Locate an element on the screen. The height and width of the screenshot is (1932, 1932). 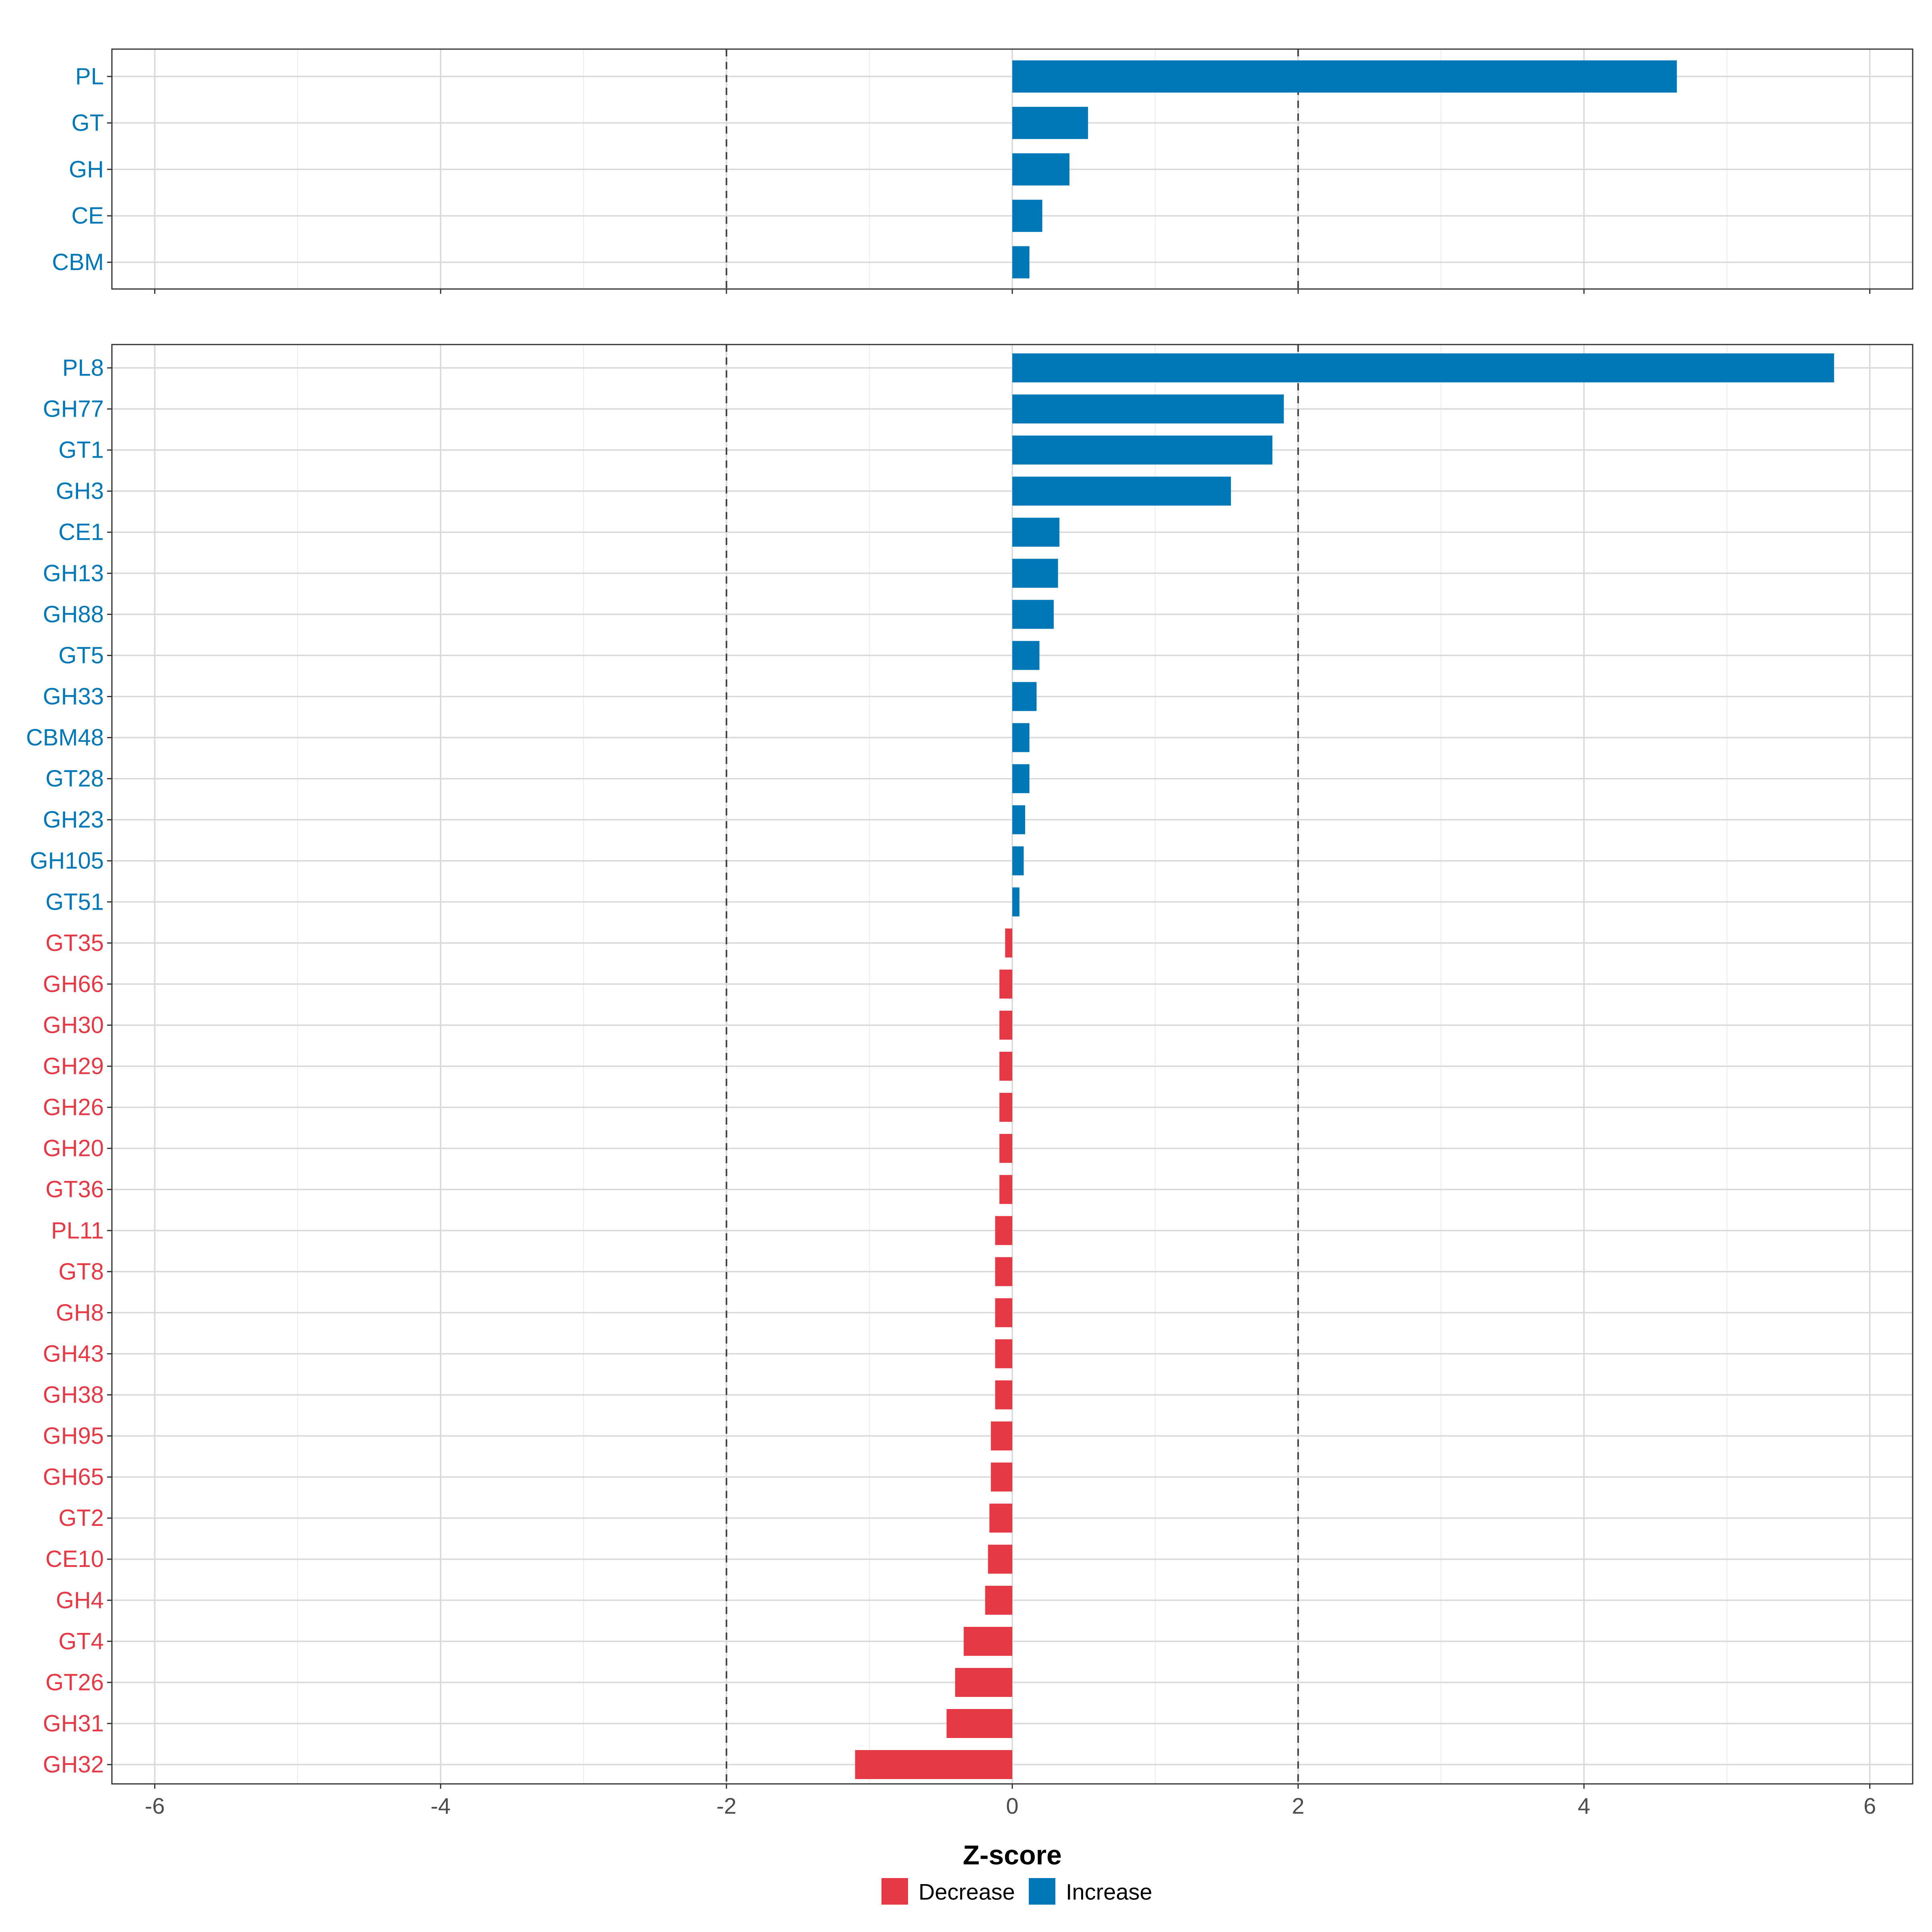
bar-gh13 is located at coordinates (1035, 573).